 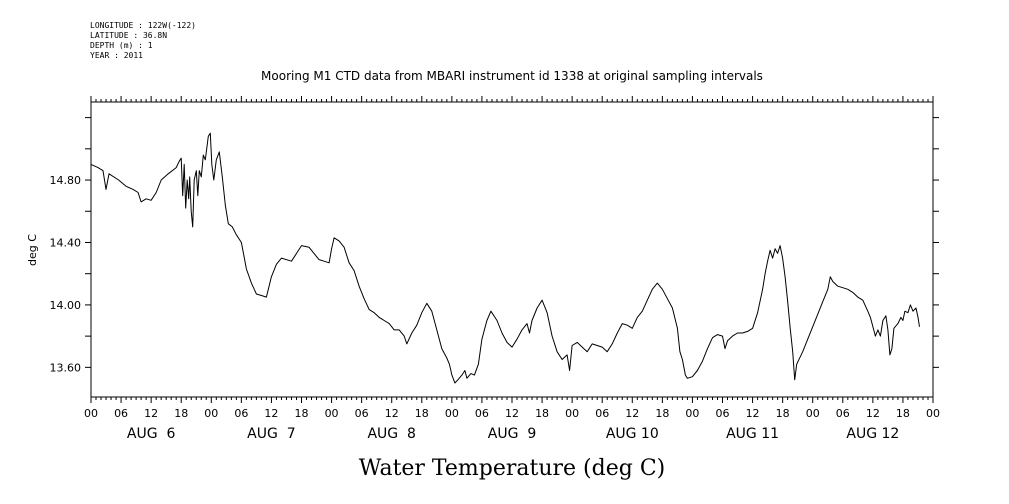 I want to click on year-line: YEAR : 2011, so click(x=116, y=55).